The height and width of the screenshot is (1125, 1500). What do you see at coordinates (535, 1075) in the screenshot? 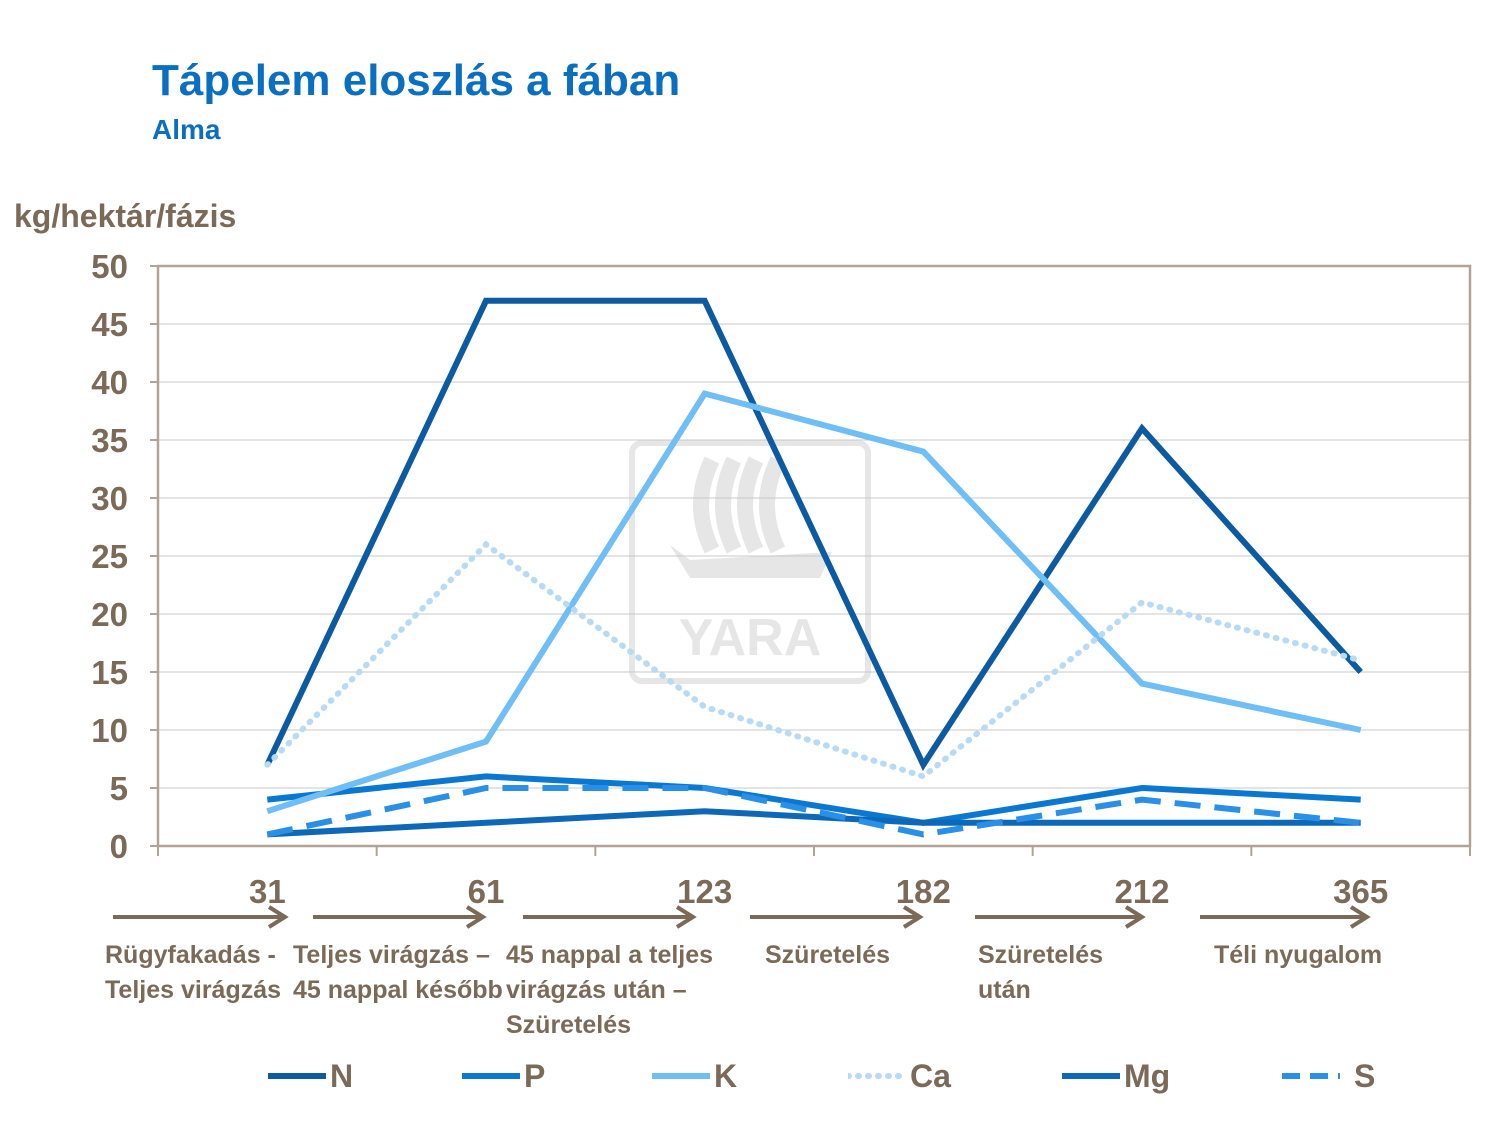
I see `legend-label-p: P` at bounding box center [535, 1075].